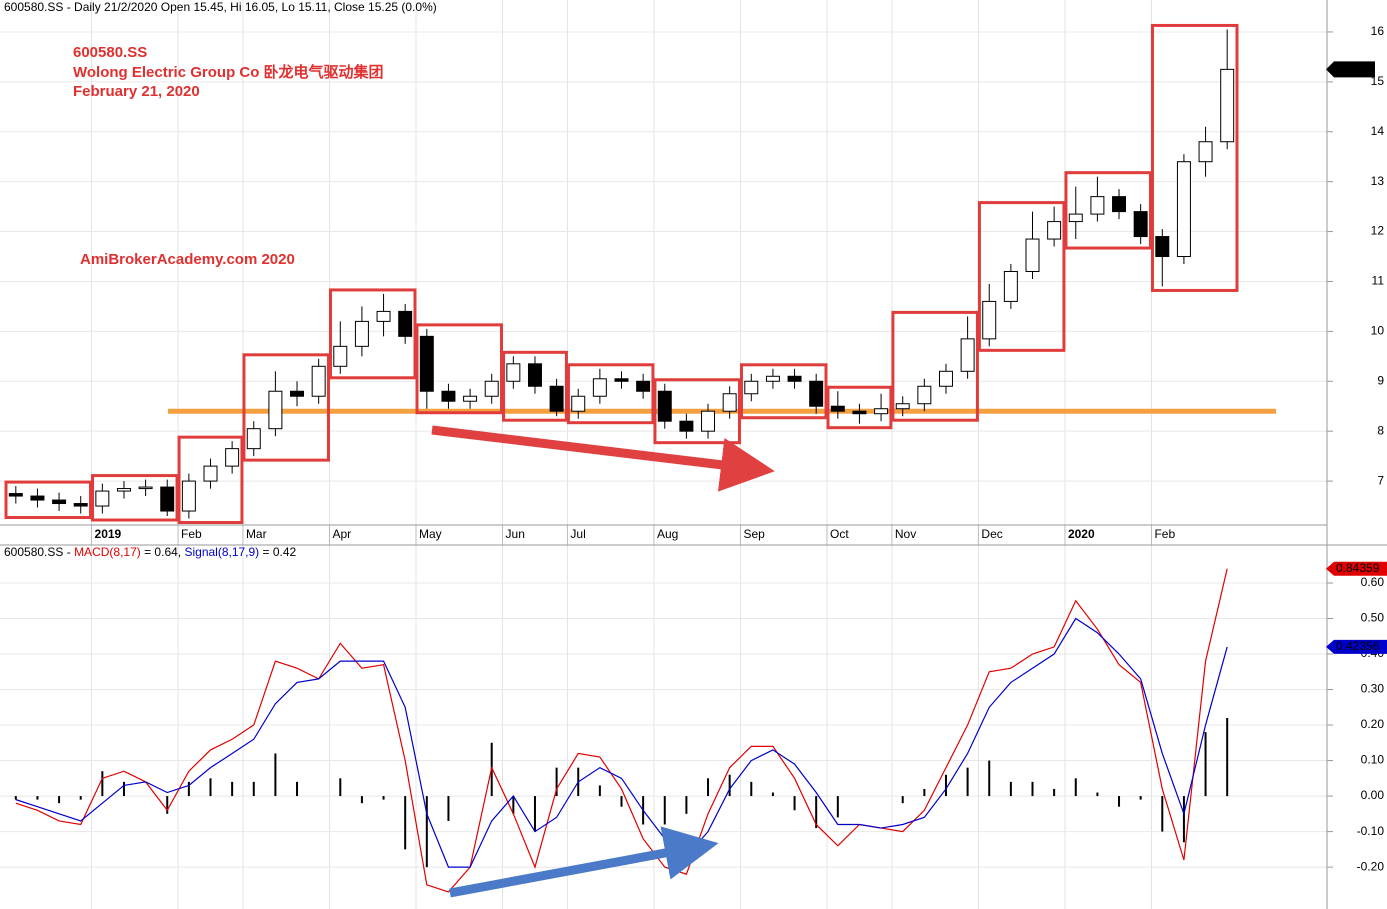 The image size is (1387, 909). I want to click on y-tick-label: 0.30, so click(1373, 689).